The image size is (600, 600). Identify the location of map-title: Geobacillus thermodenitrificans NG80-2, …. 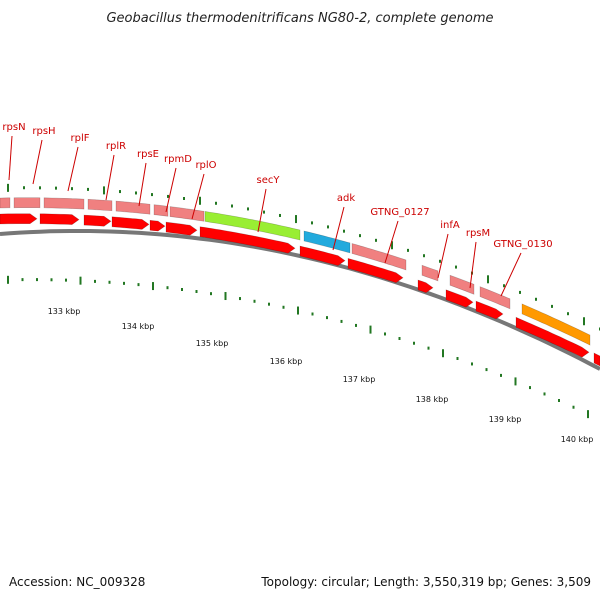
(300, 18).